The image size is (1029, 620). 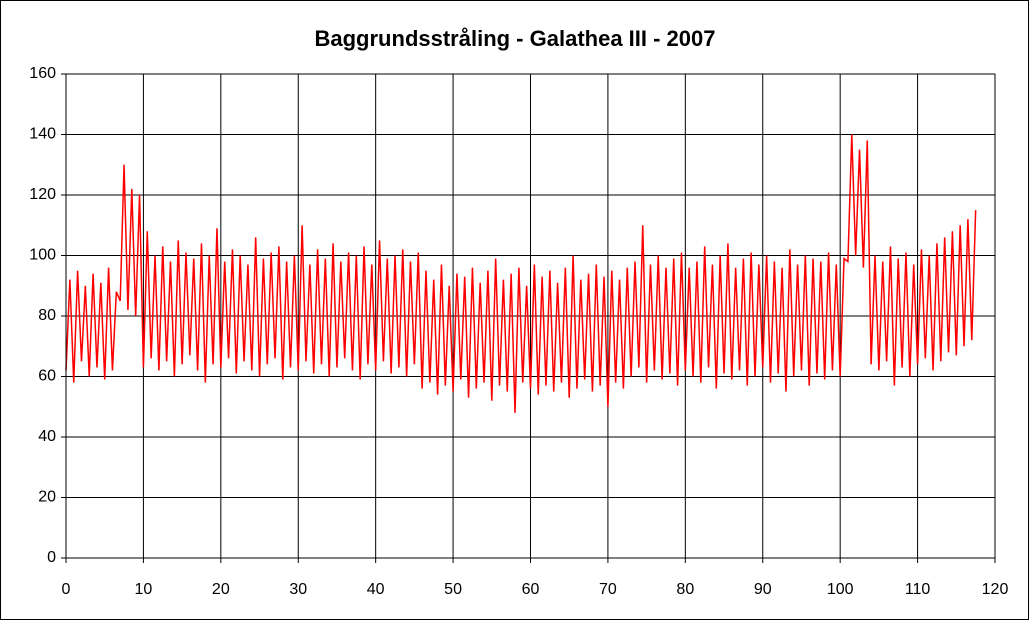 I want to click on x-tick-label: 70, so click(x=608, y=589).